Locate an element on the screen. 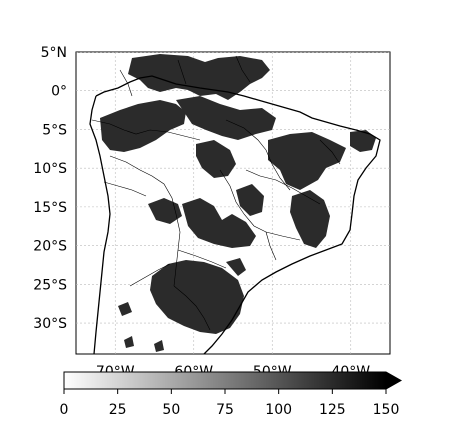 This screenshot has height=437, width=454. colorbar-tick-label: 75 is located at coordinates (225, 410).